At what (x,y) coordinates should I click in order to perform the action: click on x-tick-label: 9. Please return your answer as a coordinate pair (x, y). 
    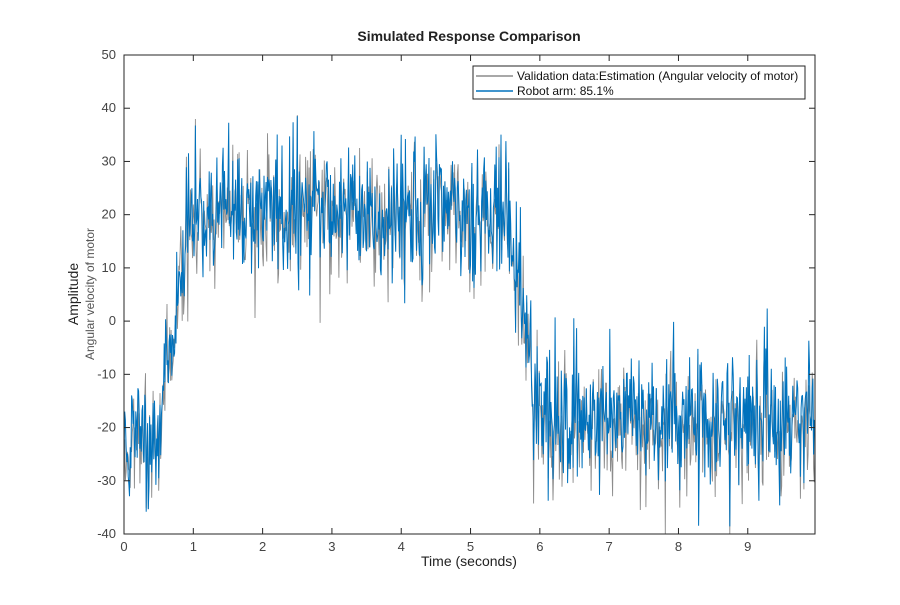
    Looking at the image, I should click on (747, 546).